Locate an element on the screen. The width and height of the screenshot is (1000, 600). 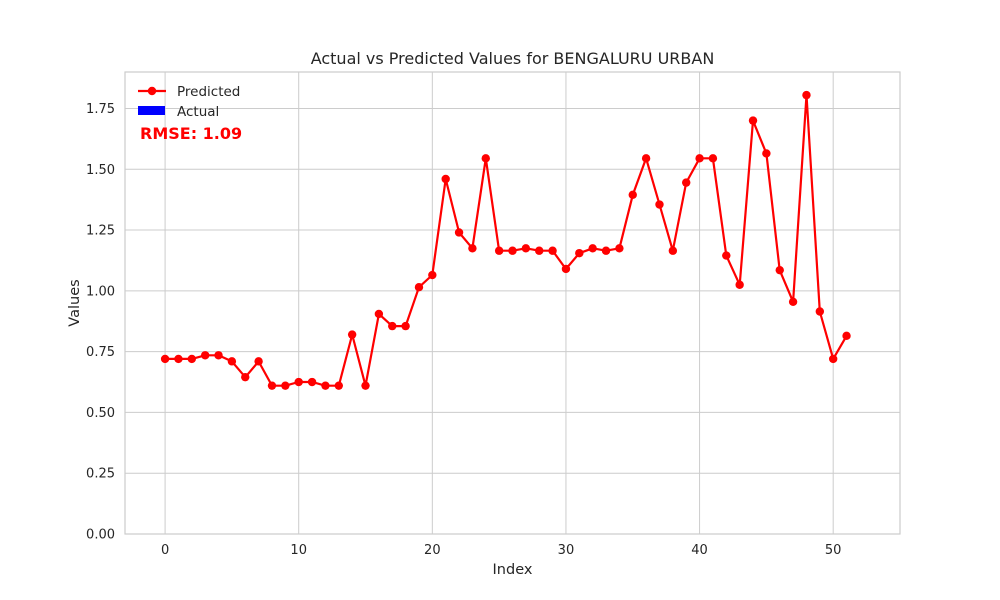
x-tick-label: 10 is located at coordinates (298, 550).